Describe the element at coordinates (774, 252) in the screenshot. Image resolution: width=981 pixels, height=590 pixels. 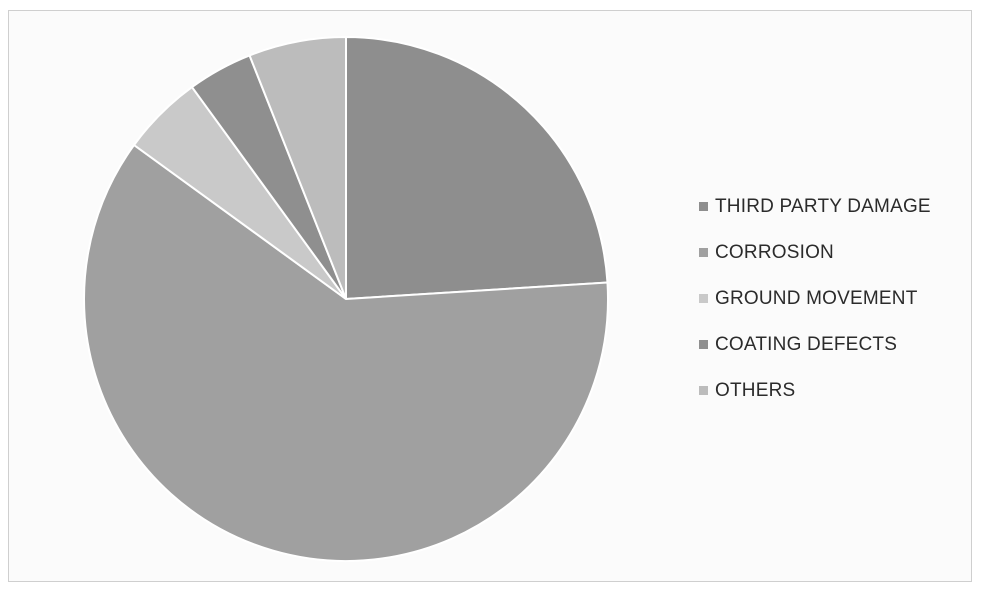
I see `legend-label: CORROSION` at that location.